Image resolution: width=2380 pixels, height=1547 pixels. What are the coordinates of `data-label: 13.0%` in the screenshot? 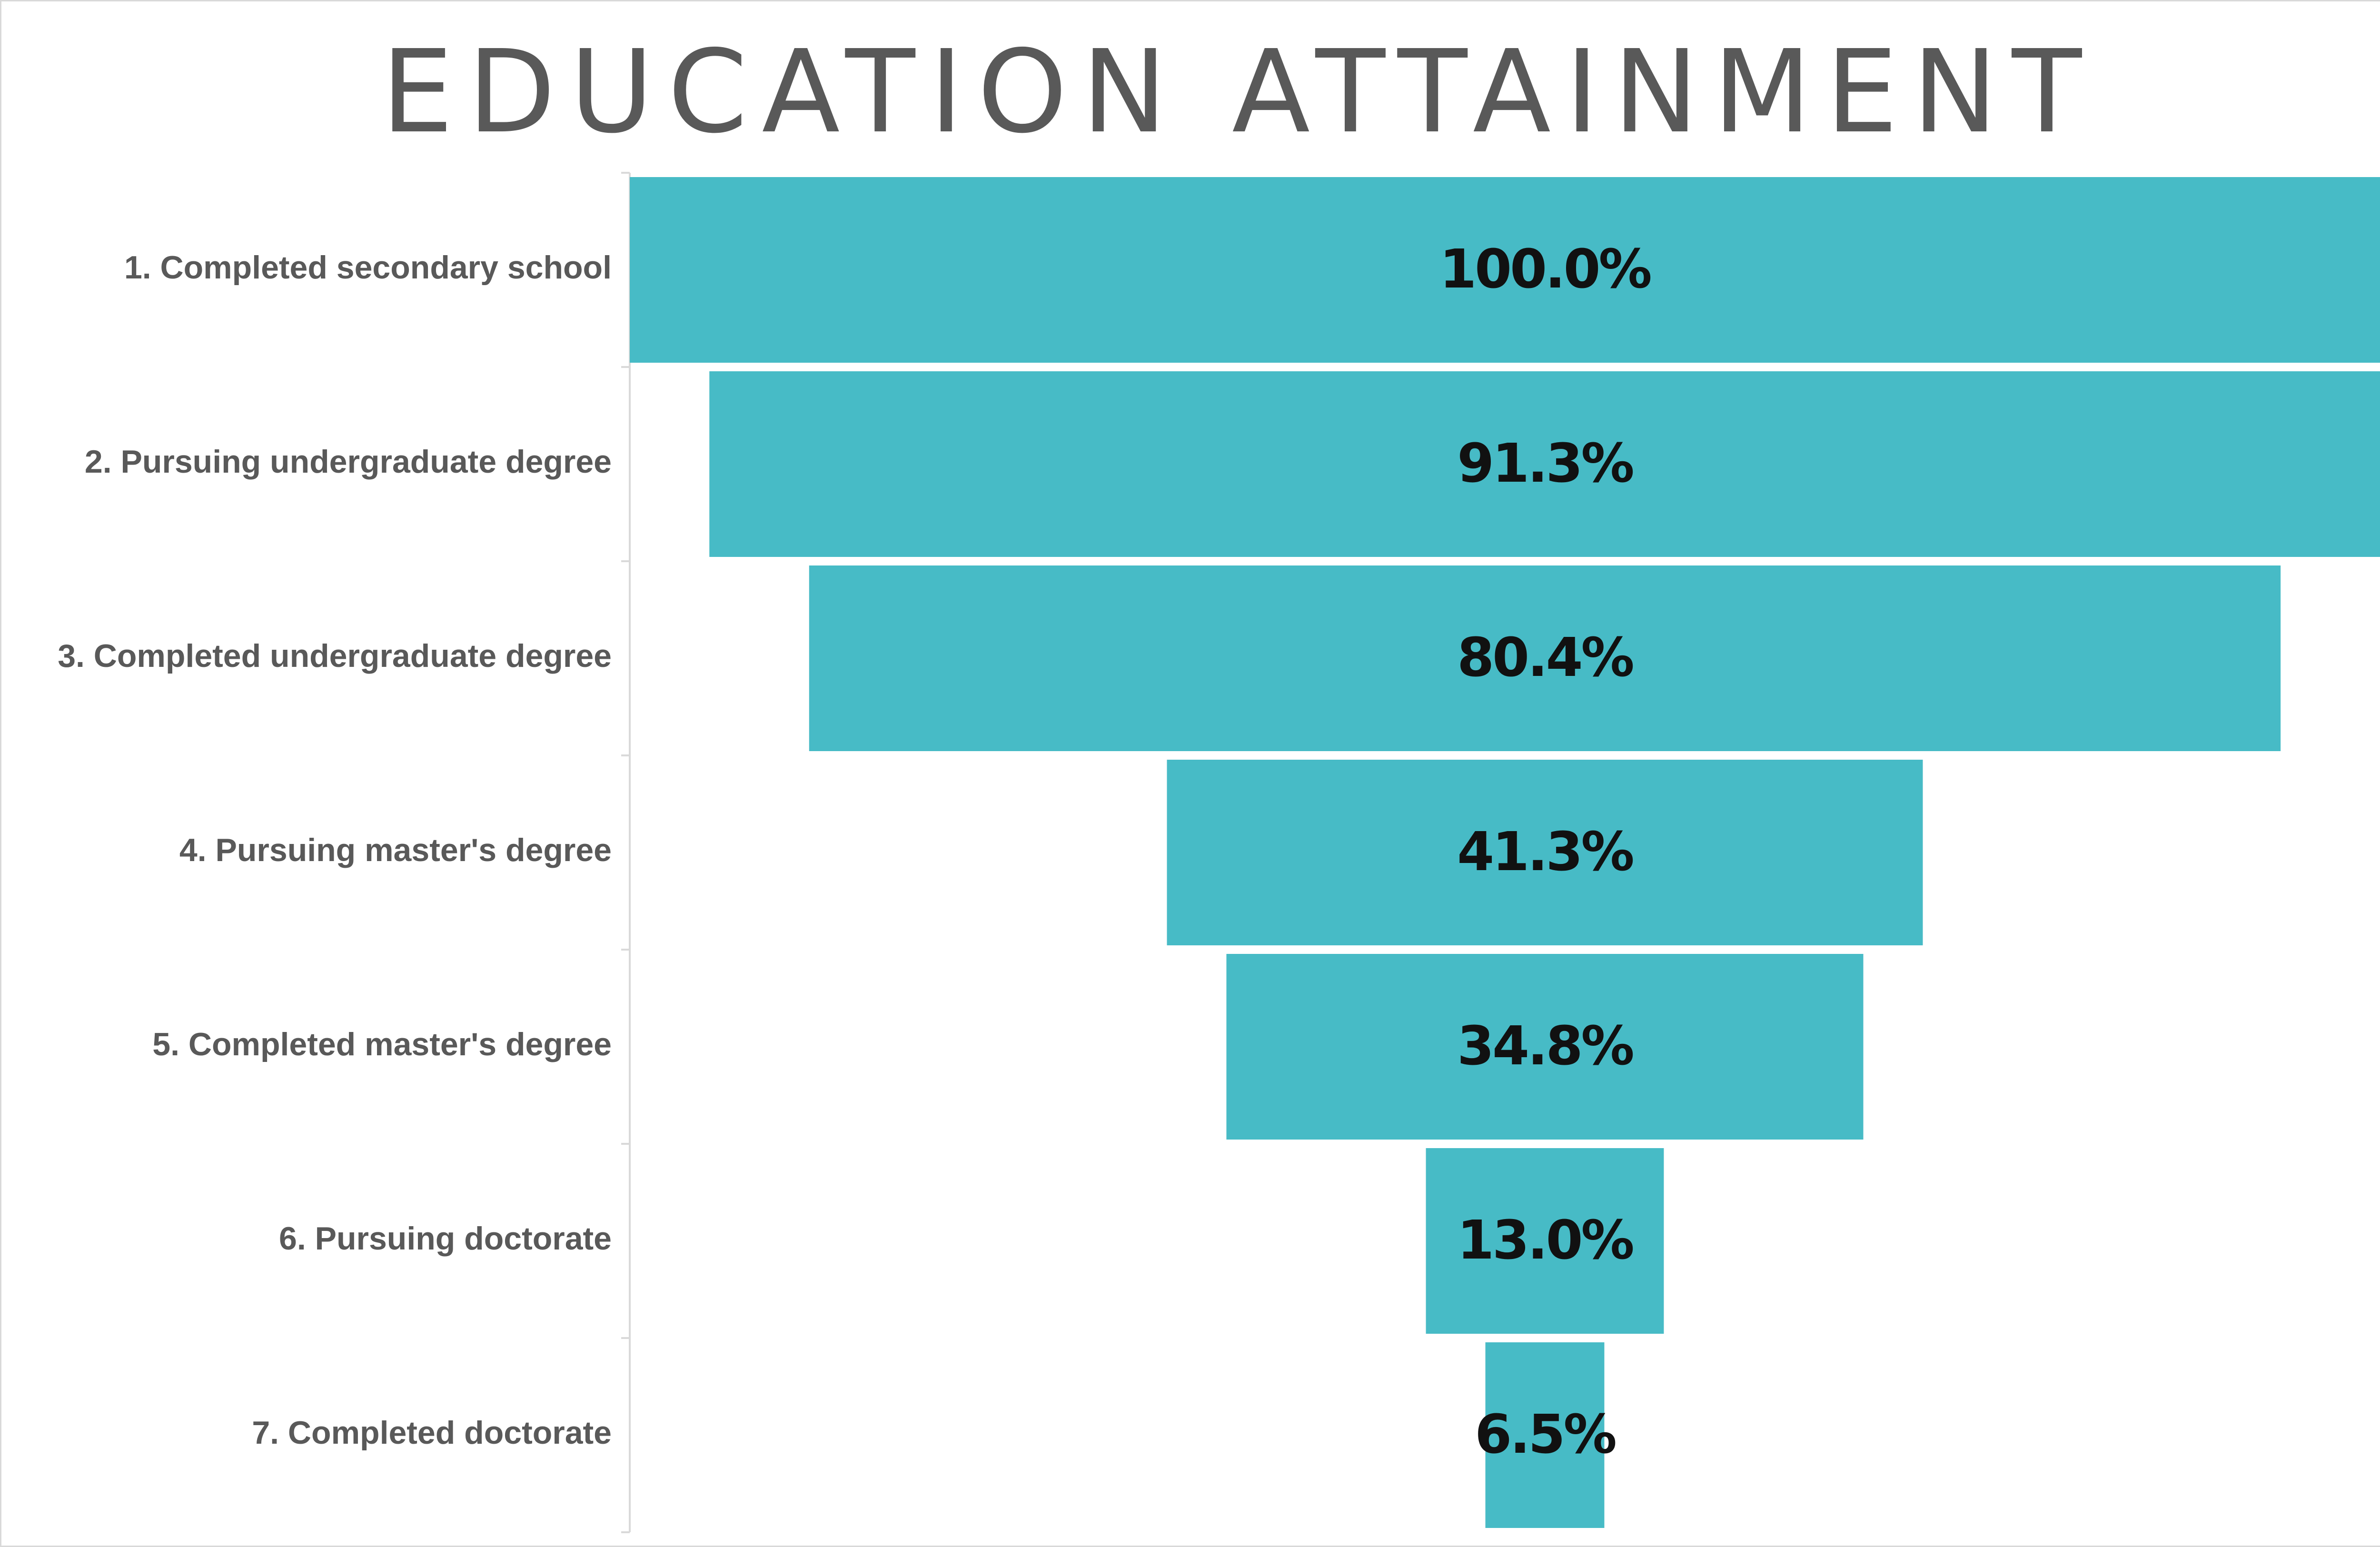 It's located at (1545, 1240).